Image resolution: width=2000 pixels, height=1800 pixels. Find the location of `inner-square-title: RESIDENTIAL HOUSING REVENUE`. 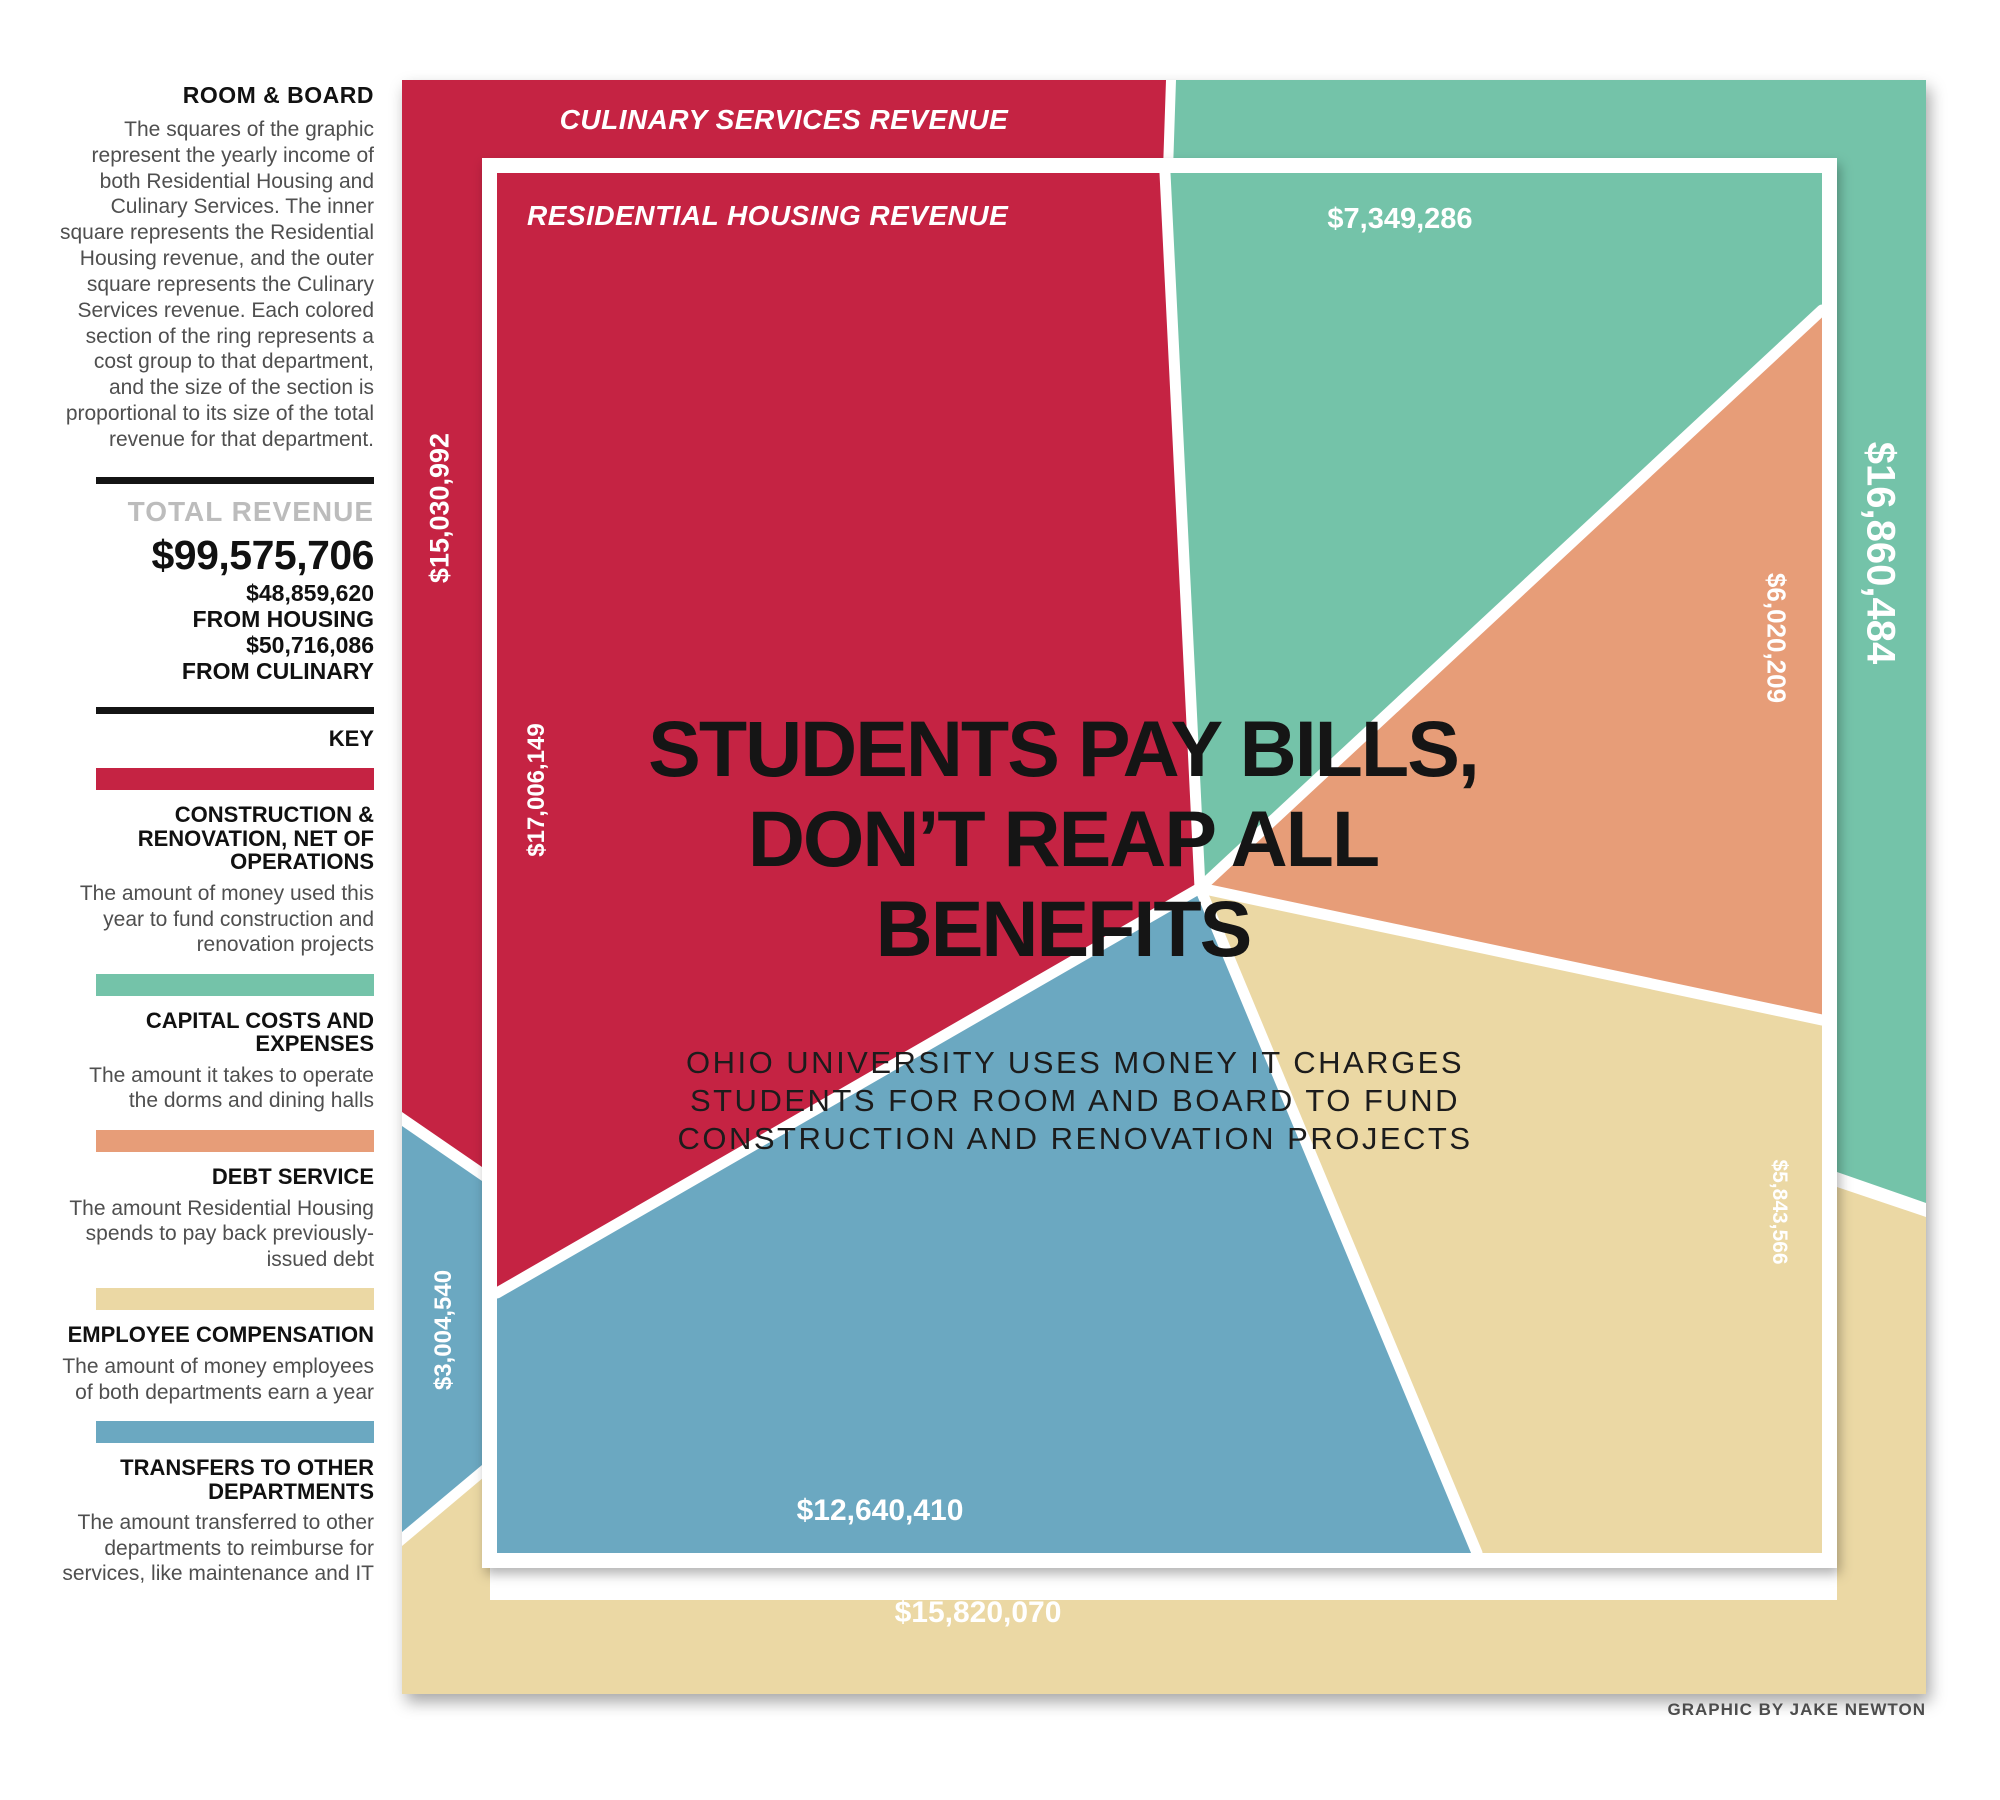

inner-square-title: RESIDENTIAL HOUSING REVENUE is located at coordinates (768, 215).